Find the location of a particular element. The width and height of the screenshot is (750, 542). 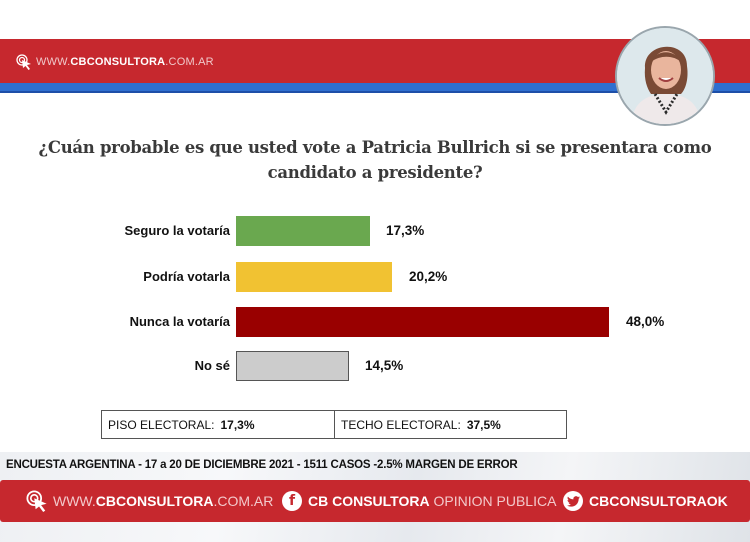

piso-label: PISO ELECTORAL: is located at coordinates (161, 424).